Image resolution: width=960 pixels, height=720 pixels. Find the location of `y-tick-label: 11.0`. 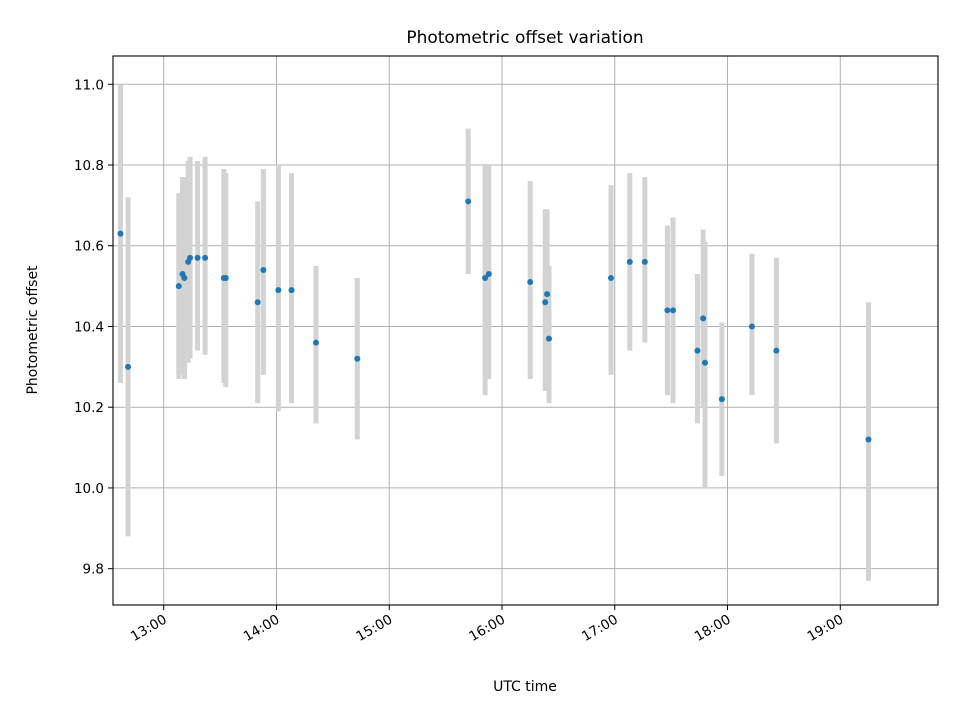

y-tick-label: 11.0 is located at coordinates (89, 85).